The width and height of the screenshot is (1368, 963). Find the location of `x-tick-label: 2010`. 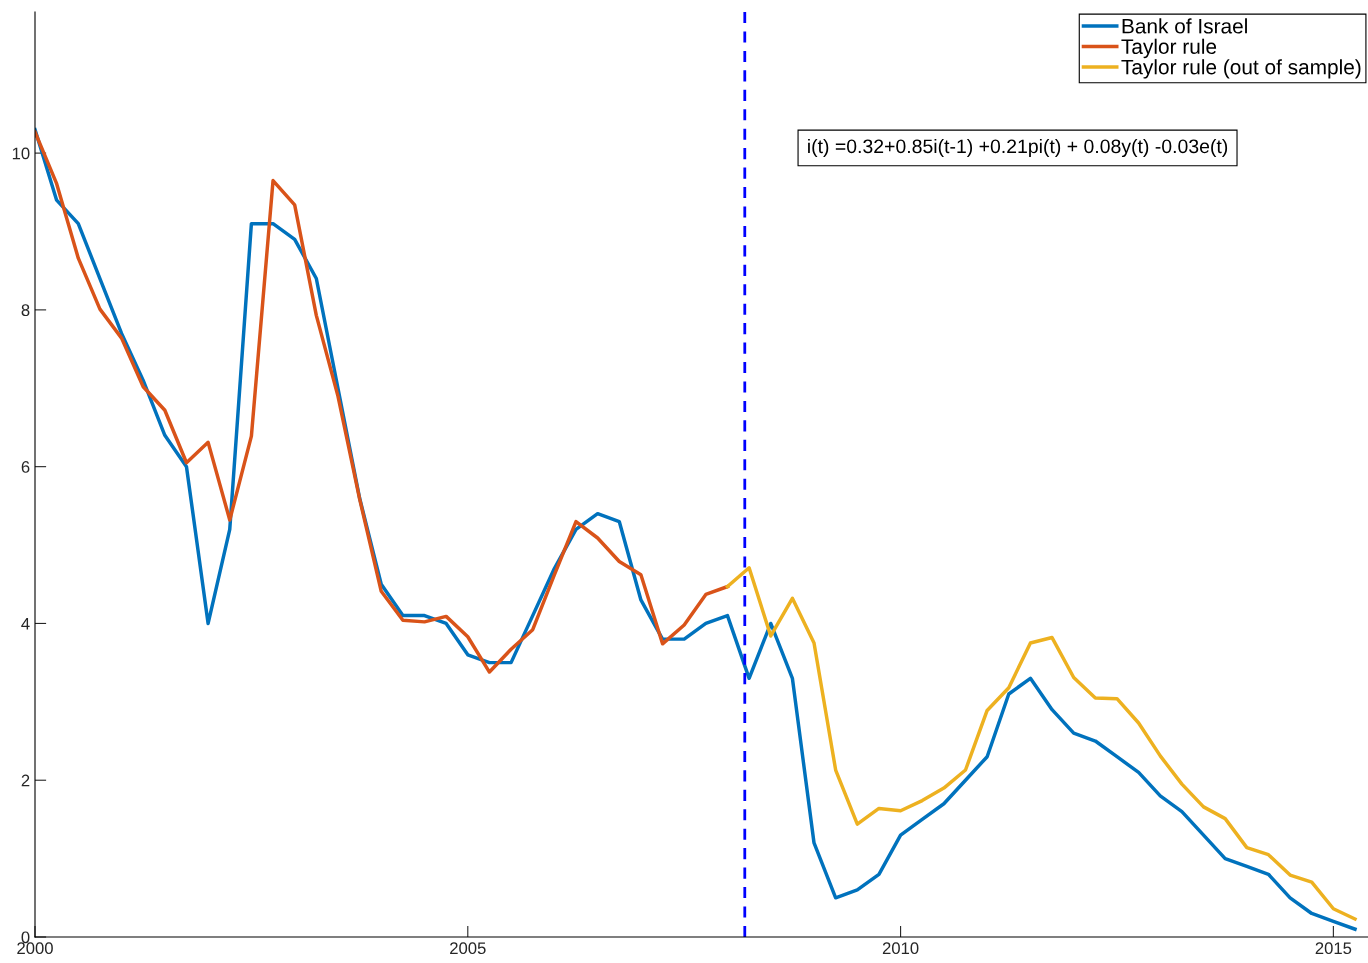

x-tick-label: 2010 is located at coordinates (900, 948).